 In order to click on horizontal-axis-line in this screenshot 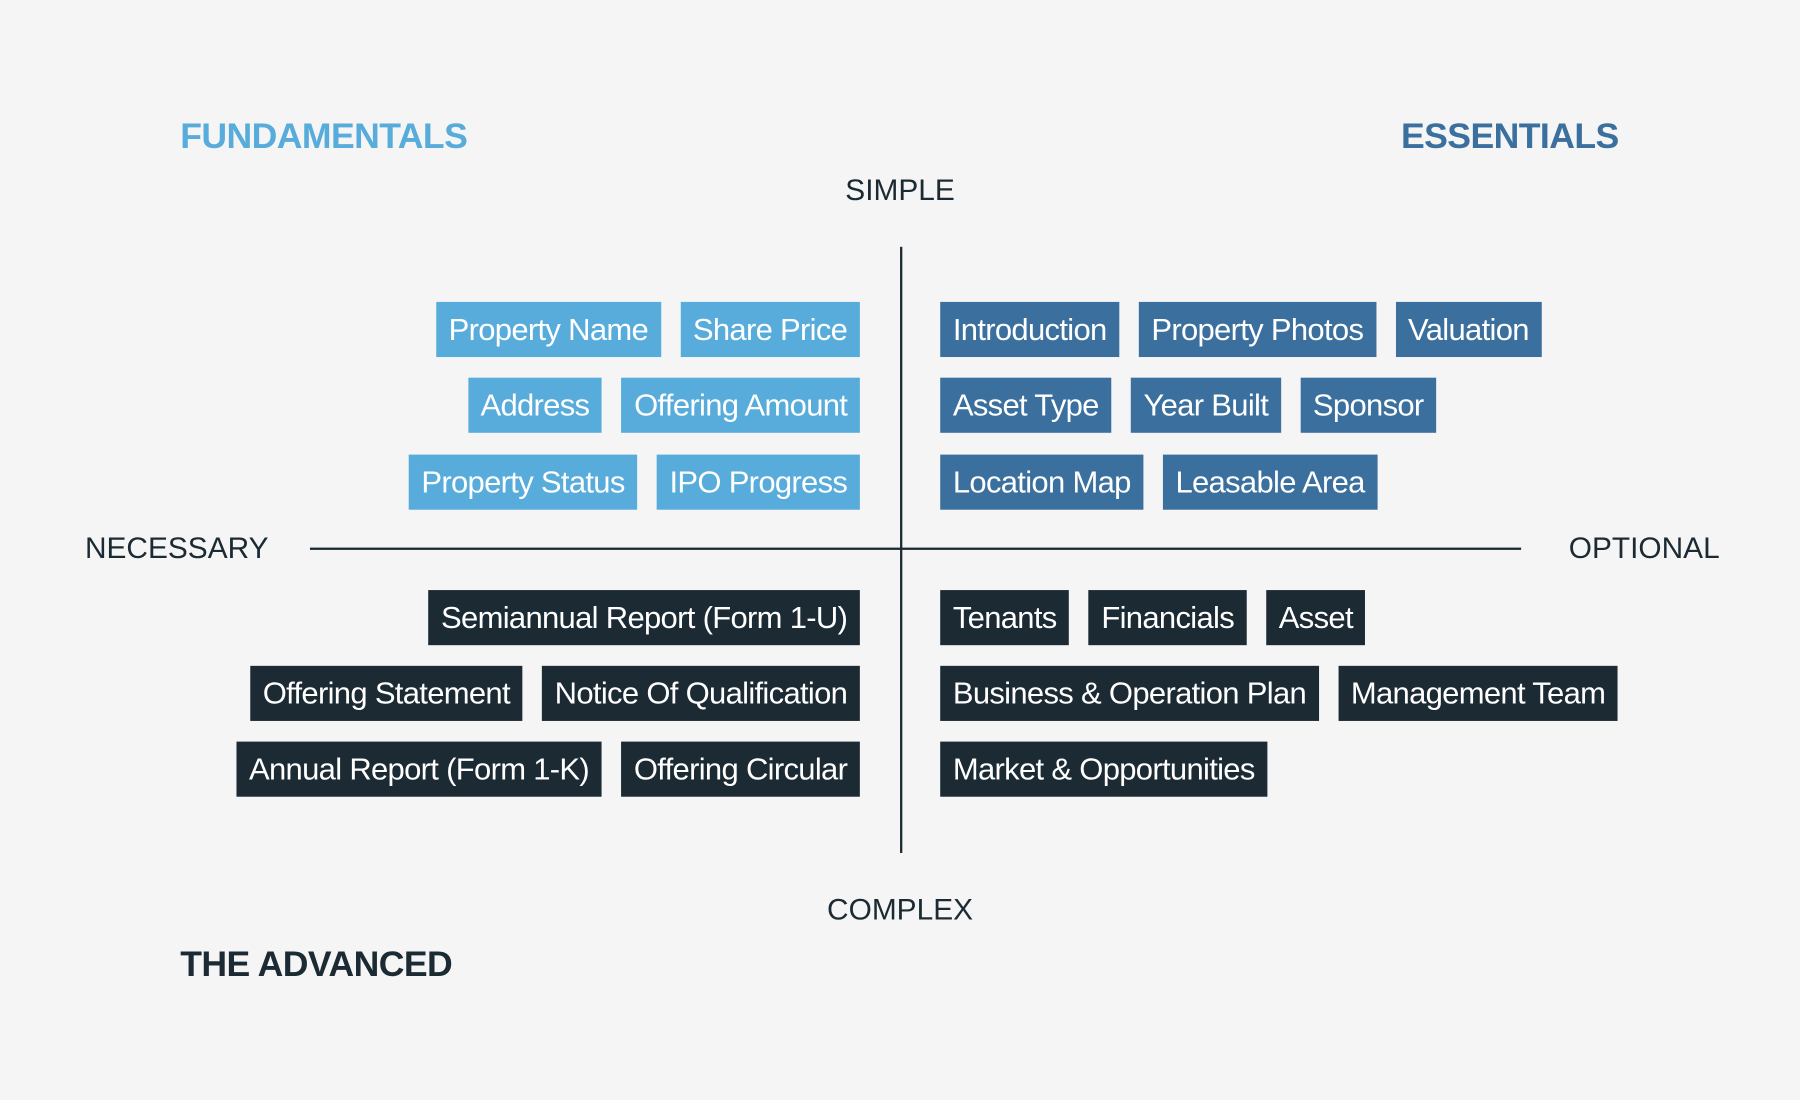, I will do `click(915, 548)`.